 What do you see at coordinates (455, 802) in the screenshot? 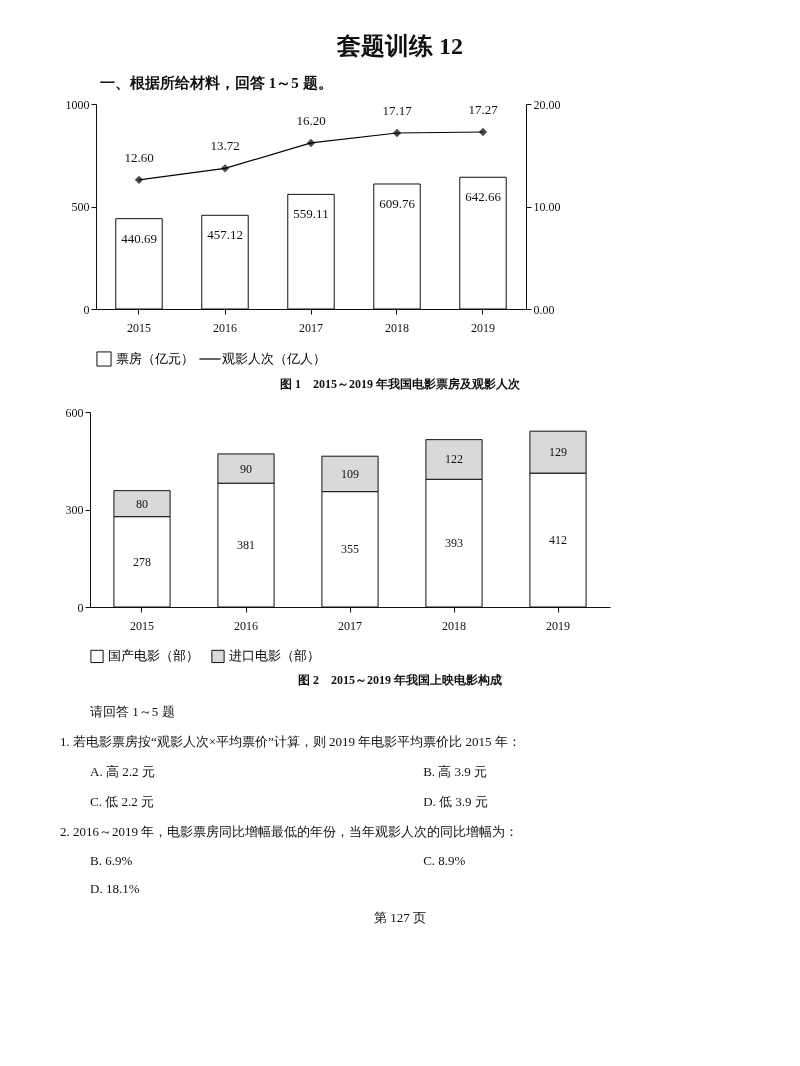
I see `text: D. 低 3.9 元` at bounding box center [455, 802].